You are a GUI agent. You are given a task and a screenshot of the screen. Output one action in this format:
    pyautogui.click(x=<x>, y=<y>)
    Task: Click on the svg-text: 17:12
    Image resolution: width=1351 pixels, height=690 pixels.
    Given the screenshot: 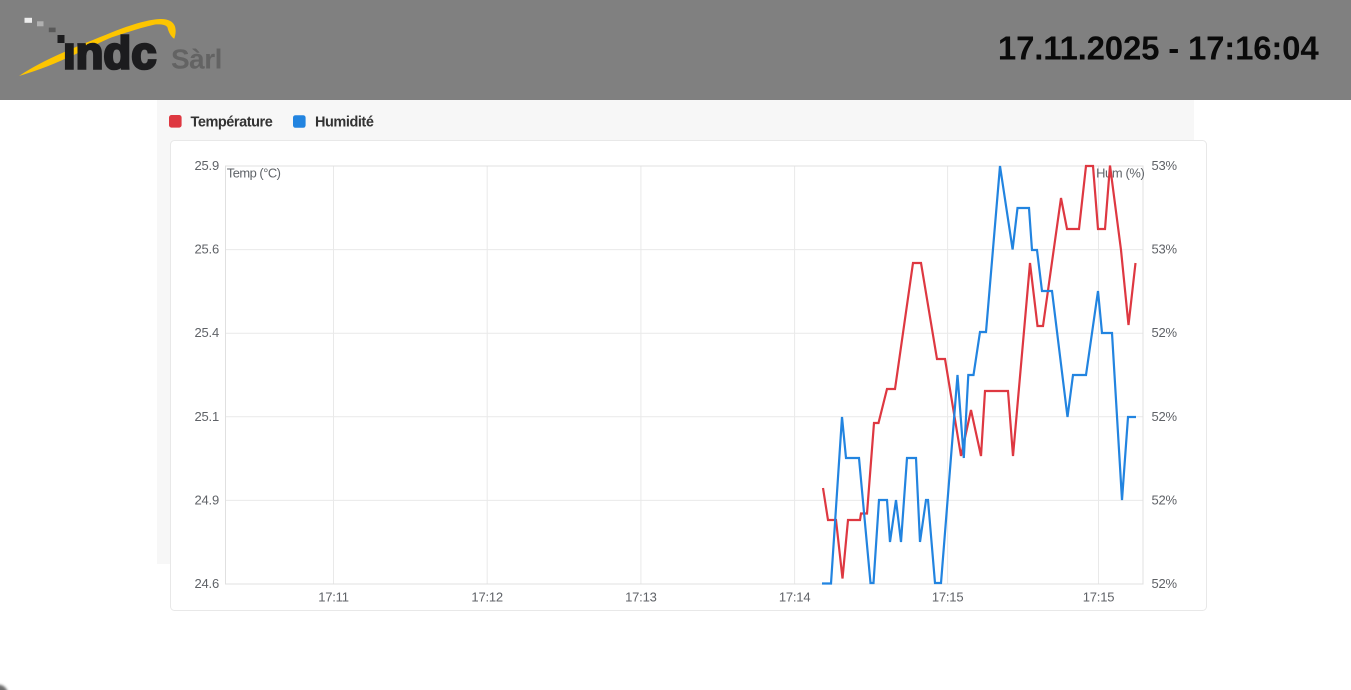 What is the action you would take?
    pyautogui.click(x=487, y=597)
    